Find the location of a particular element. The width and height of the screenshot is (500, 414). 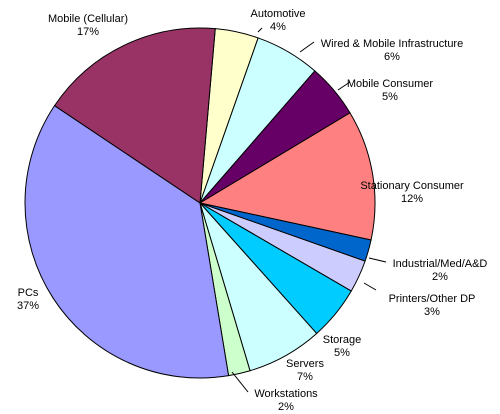

slice-percent-servers: 7% is located at coordinates (305, 377).